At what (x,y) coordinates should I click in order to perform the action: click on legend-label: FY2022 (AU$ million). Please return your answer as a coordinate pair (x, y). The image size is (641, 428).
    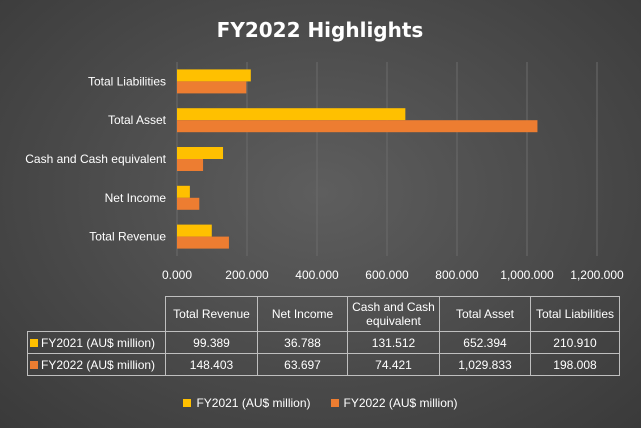
    Looking at the image, I should click on (400, 403).